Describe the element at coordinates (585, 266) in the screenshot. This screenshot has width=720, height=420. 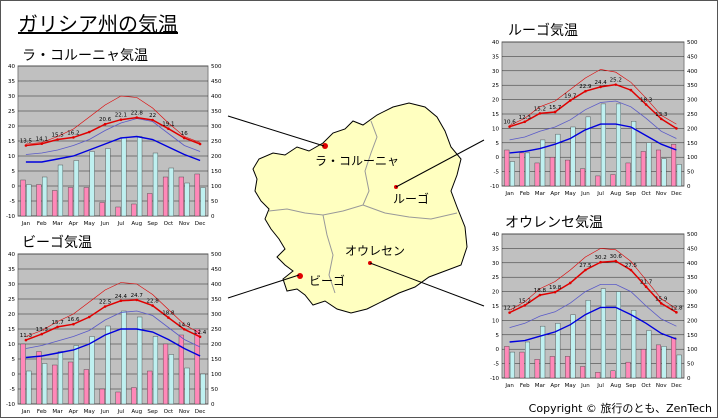
I see `max-temp-label: 27.5` at that location.